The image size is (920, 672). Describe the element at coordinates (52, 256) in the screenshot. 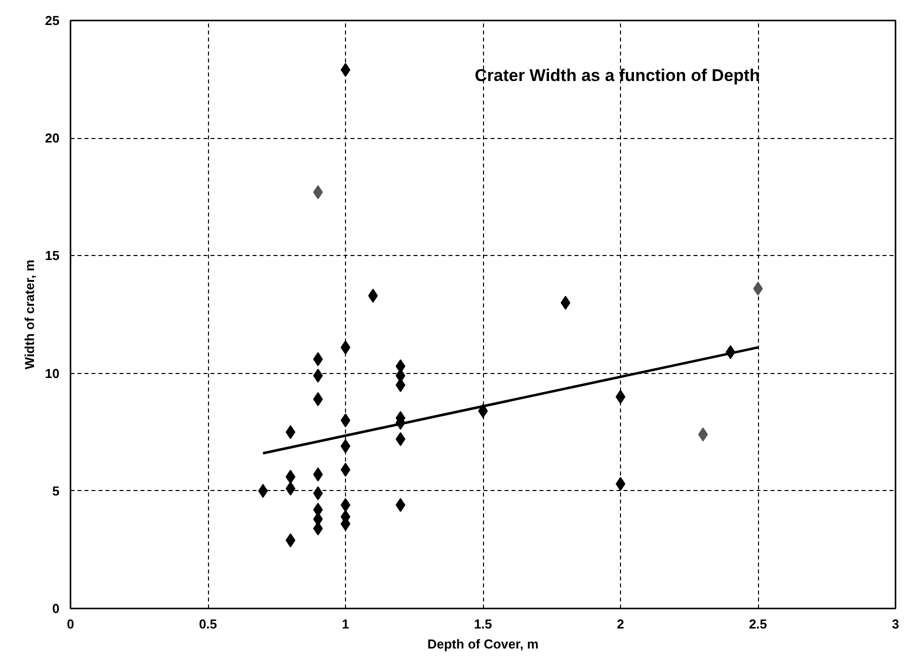

I see `y-tick-label: 15` at that location.